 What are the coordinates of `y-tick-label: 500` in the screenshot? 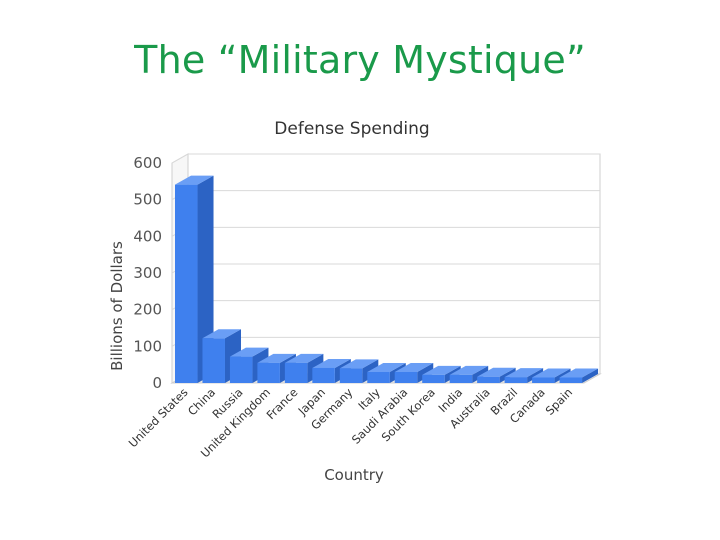 It's located at (147, 200).